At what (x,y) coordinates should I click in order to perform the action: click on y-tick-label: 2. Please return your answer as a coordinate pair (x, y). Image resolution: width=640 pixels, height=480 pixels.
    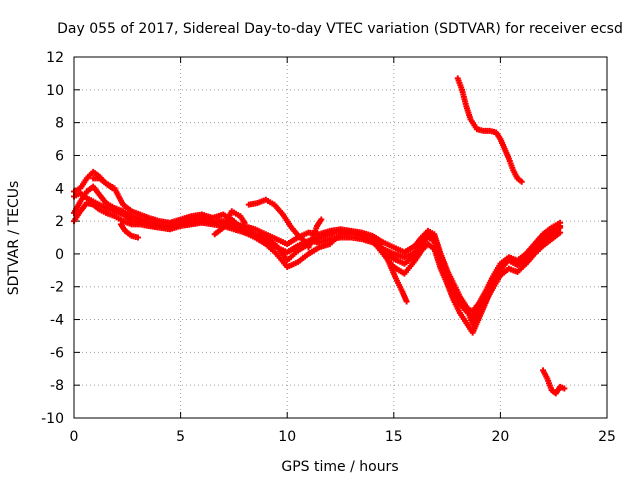
    Looking at the image, I should click on (59, 222).